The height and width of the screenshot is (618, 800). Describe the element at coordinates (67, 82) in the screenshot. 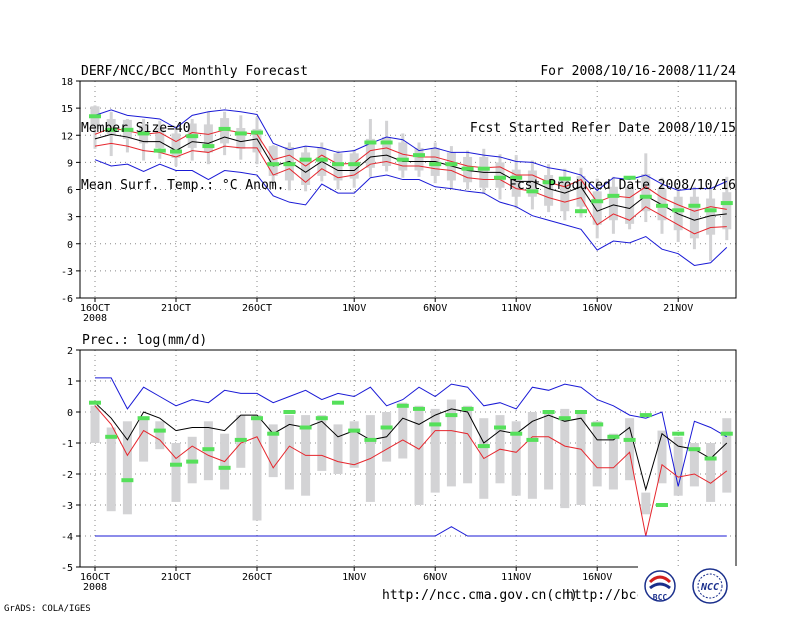

I see `y-tick-label: 18` at that location.